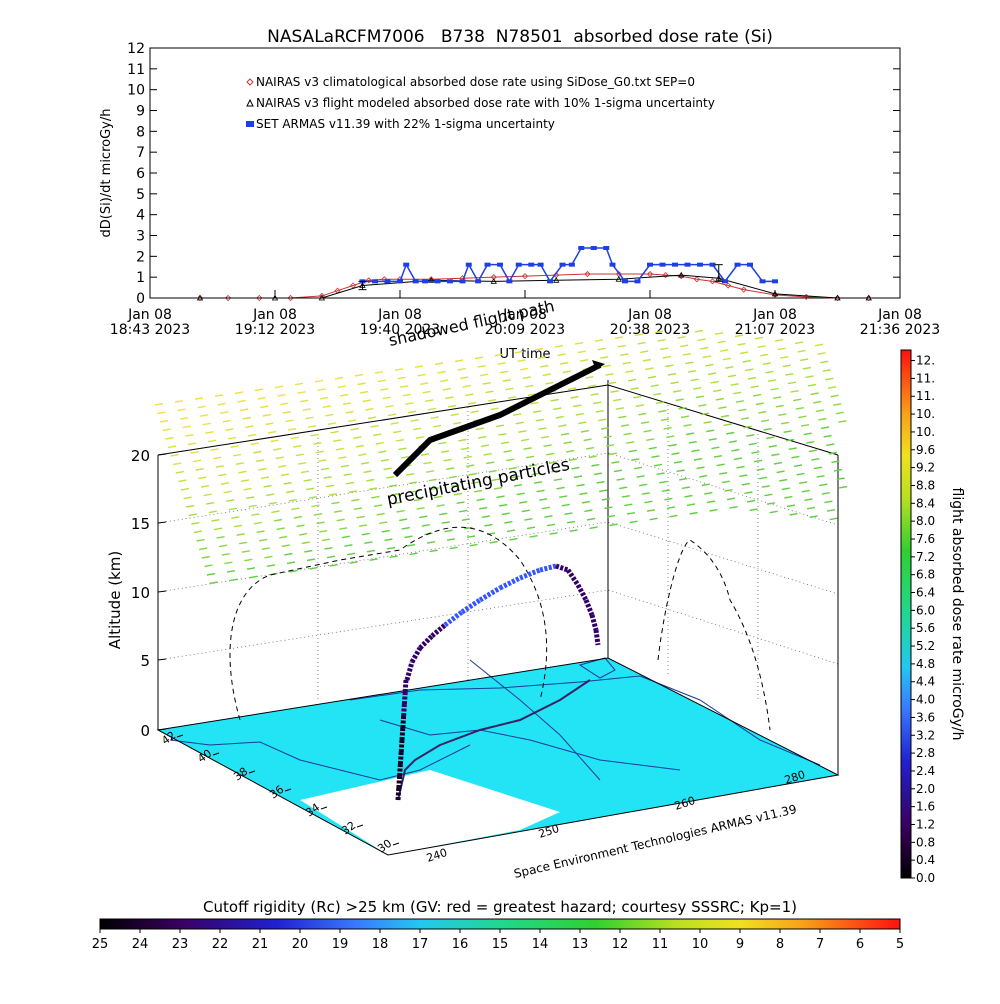 The width and height of the screenshot is (1000, 1004). I want to click on right-cb-tick-label: 6.0, so click(925, 610).